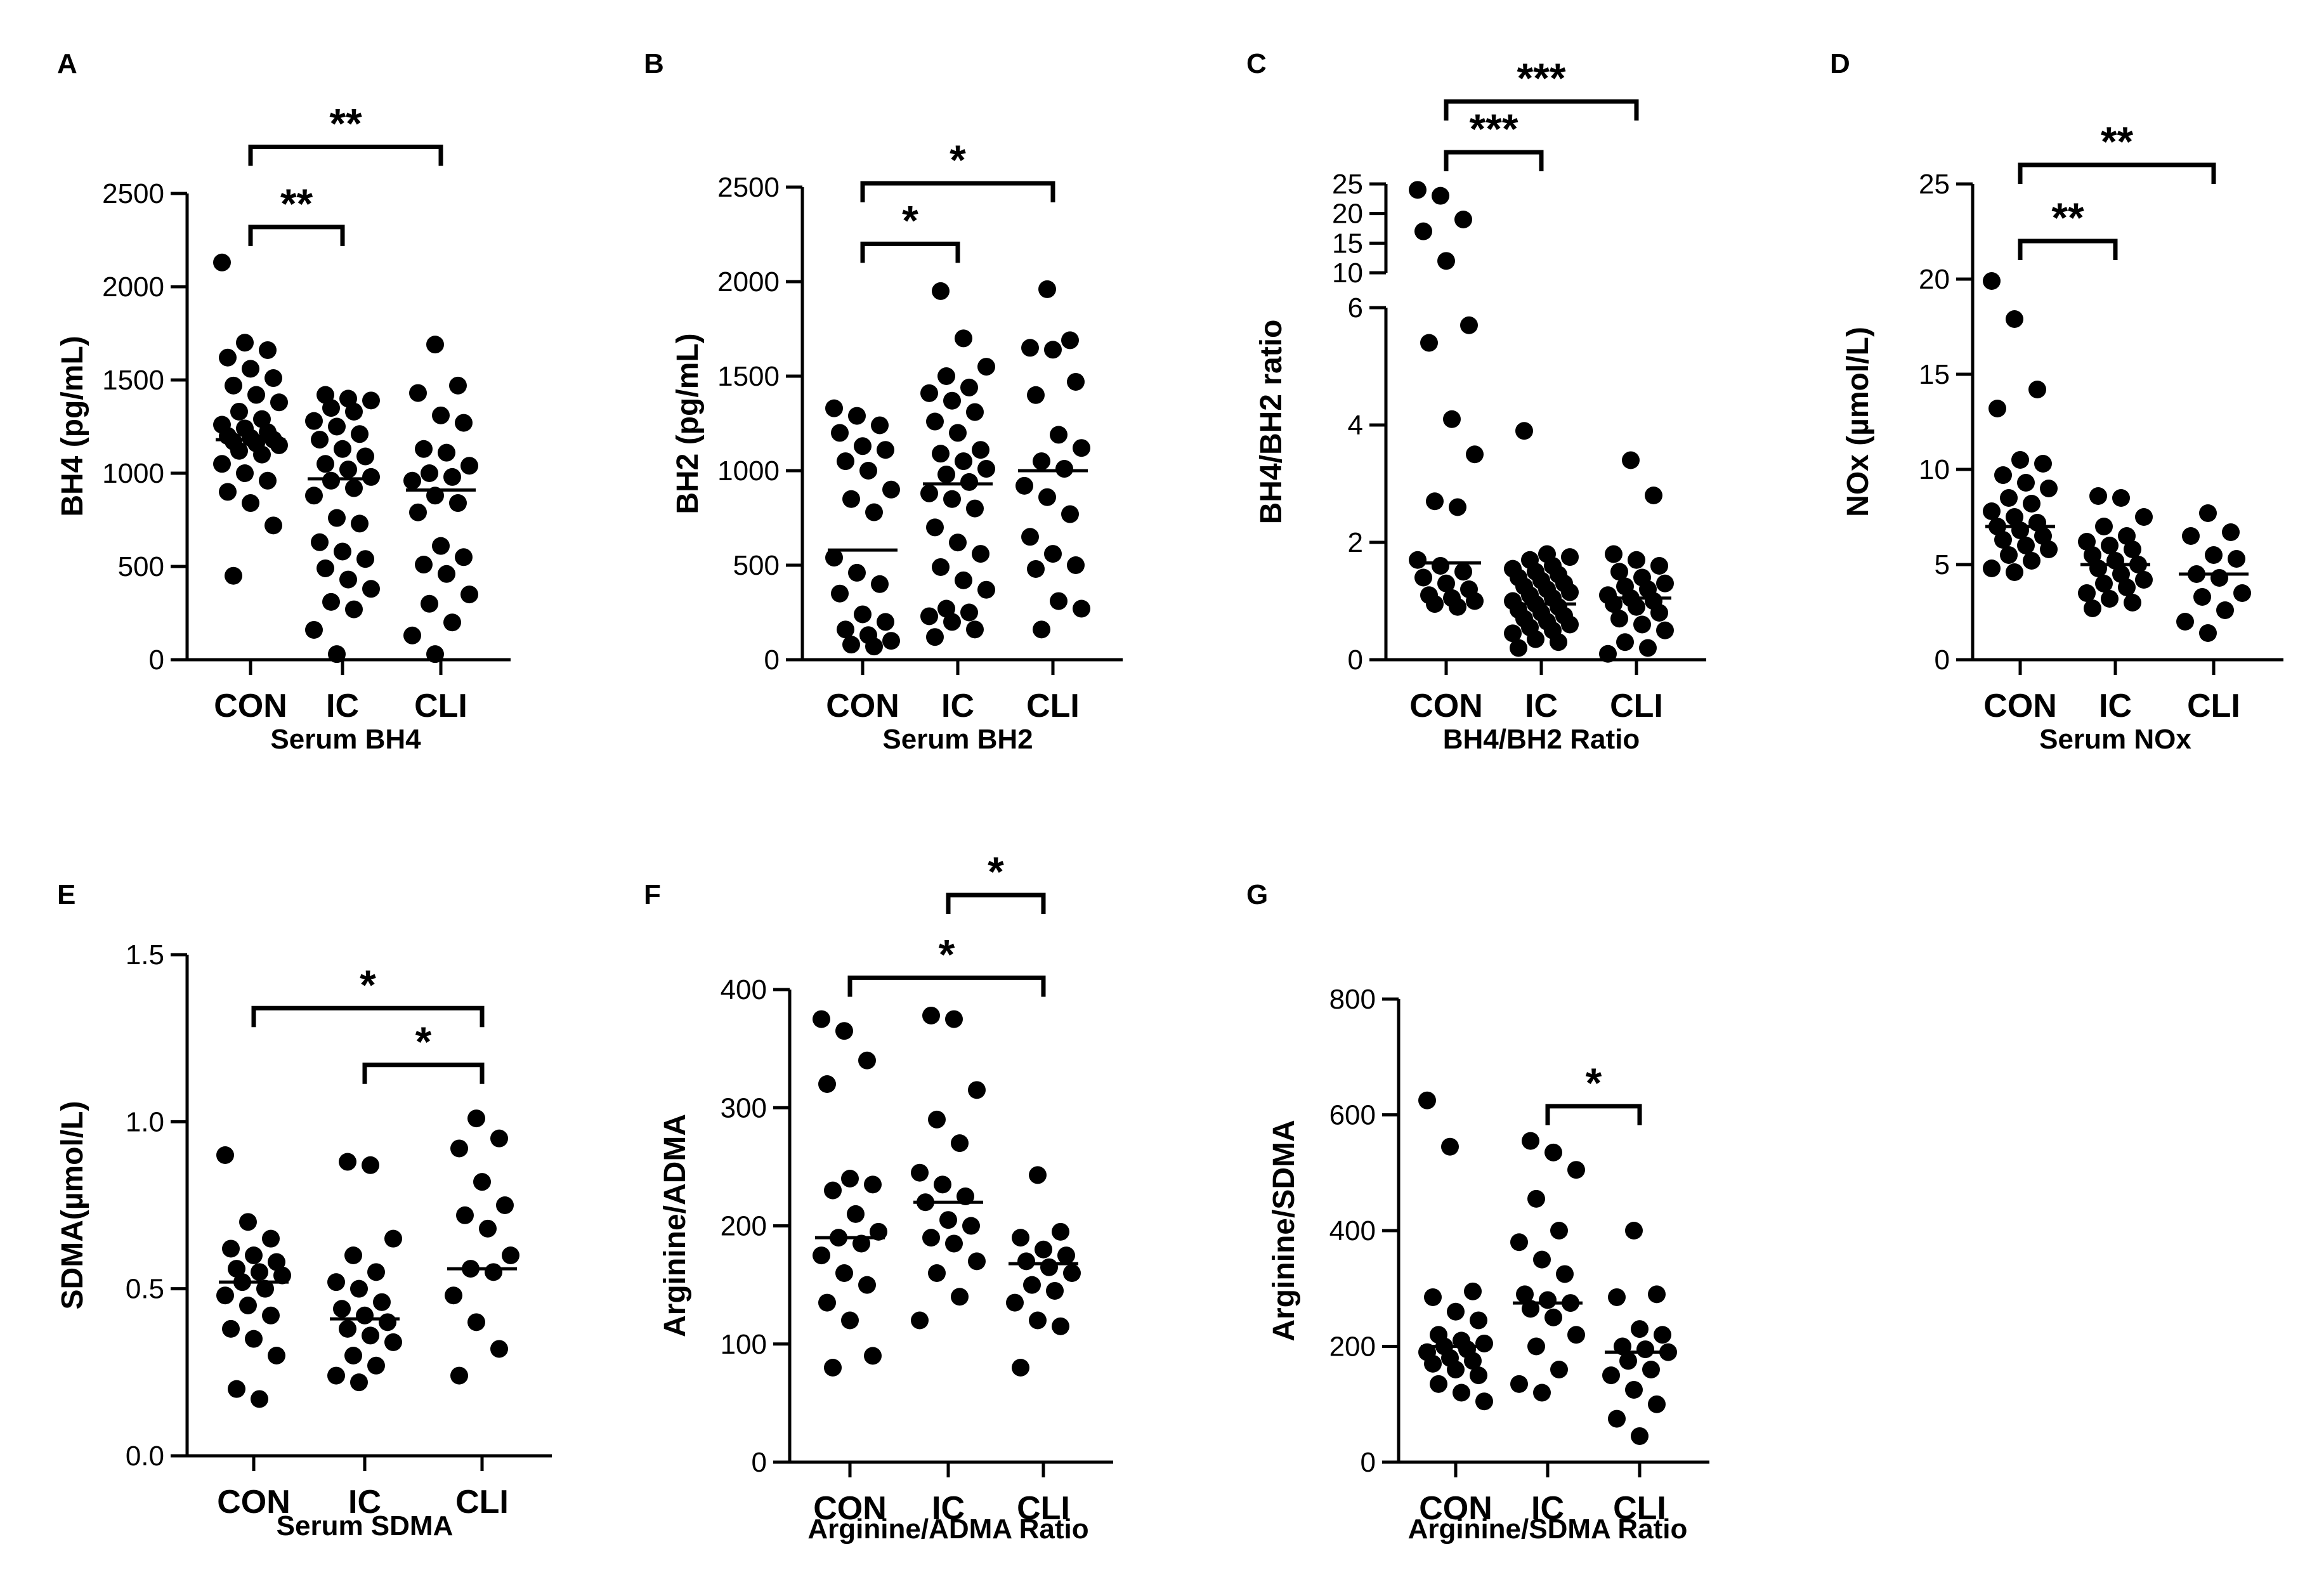 The width and height of the screenshot is (2305, 1596). What do you see at coordinates (1548, 1508) in the screenshot?
I see `panel-g-category-label: IC` at bounding box center [1548, 1508].